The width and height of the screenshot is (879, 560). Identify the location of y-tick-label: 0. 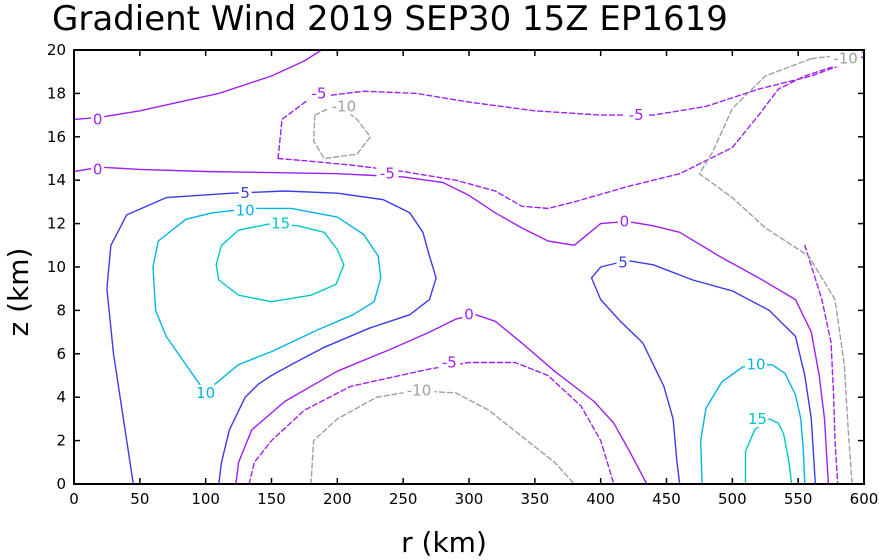
(61, 484).